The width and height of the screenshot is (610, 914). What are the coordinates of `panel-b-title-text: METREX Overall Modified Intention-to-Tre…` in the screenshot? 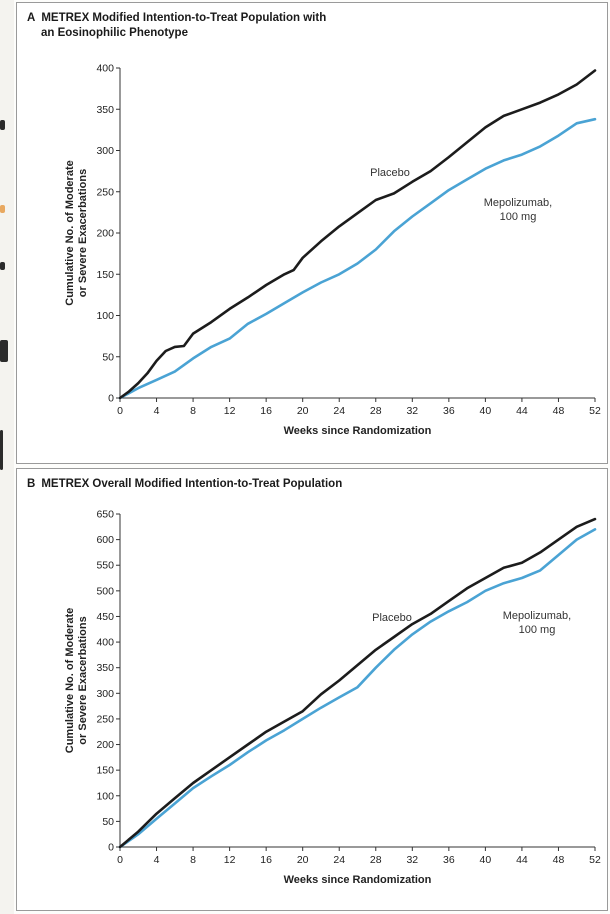 It's located at (192, 484).